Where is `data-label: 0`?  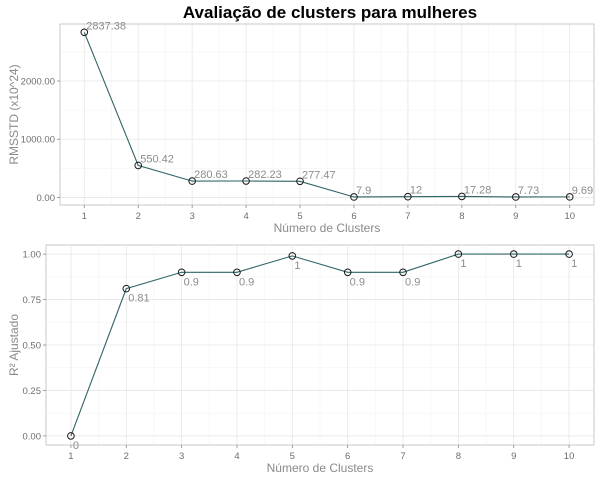 data-label: 0 is located at coordinates (76, 446).